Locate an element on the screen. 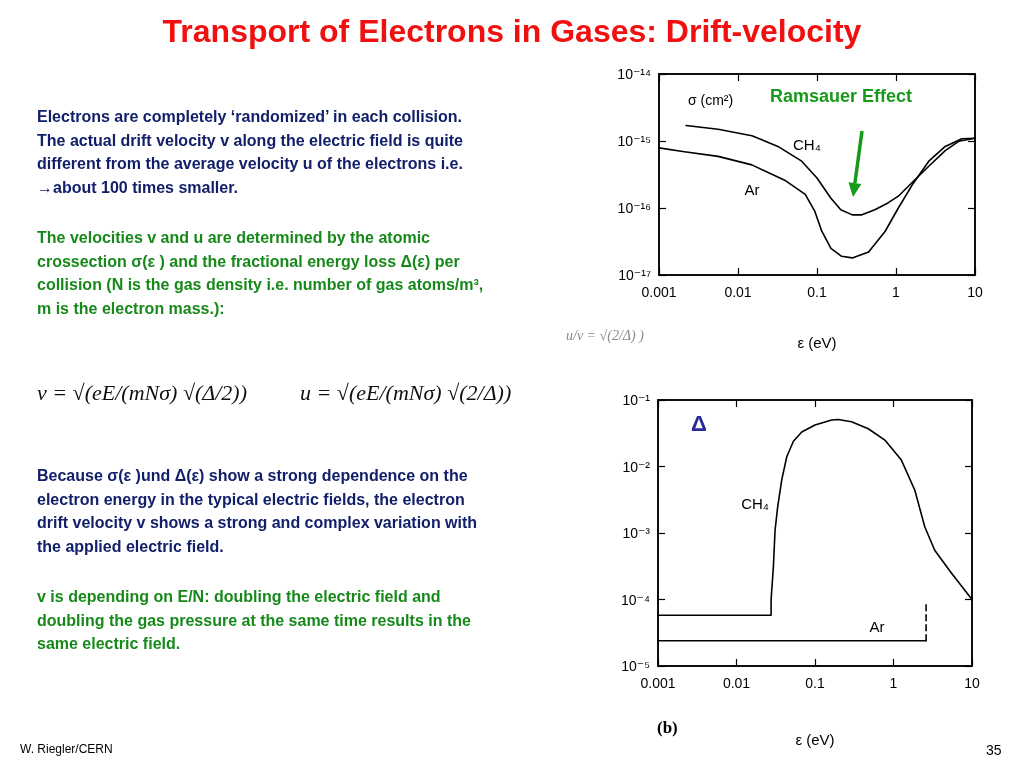  y-tick-label: 10⁻² is located at coordinates (636, 466).